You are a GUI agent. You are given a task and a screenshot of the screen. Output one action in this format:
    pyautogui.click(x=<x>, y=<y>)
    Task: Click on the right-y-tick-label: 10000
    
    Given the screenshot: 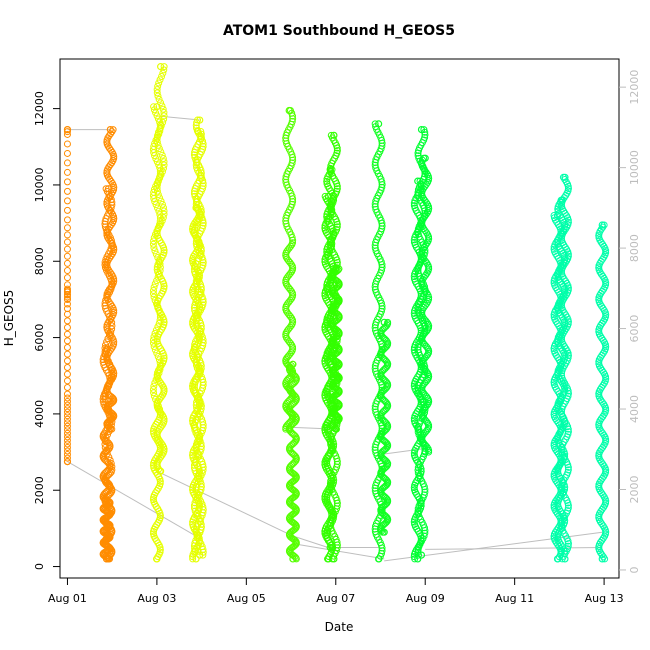 What is the action you would take?
    pyautogui.click(x=634, y=167)
    